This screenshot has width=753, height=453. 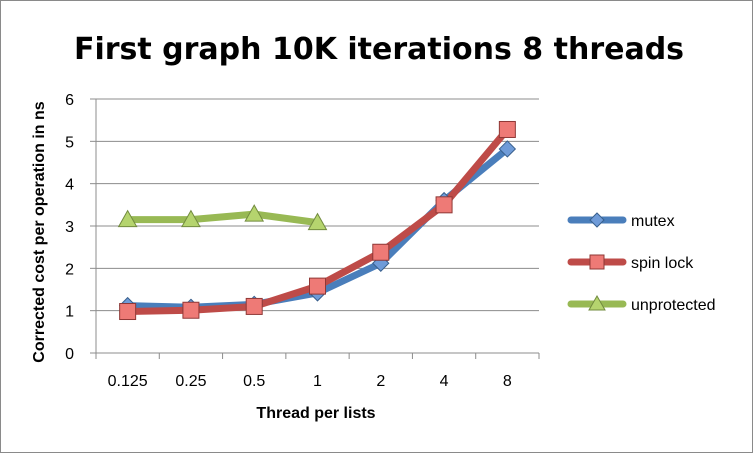 I want to click on x-tick-label: 0.25, so click(x=190, y=381).